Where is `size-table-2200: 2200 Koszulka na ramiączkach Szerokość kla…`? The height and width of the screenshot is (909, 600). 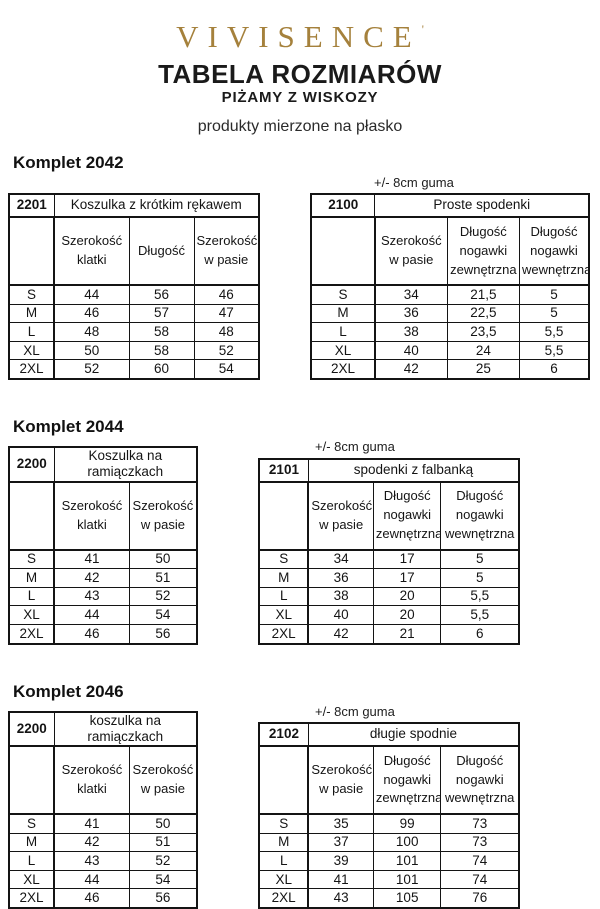 size-table-2200: 2200 Koszulka na ramiączkach Szerokość kla… is located at coordinates (103, 545).